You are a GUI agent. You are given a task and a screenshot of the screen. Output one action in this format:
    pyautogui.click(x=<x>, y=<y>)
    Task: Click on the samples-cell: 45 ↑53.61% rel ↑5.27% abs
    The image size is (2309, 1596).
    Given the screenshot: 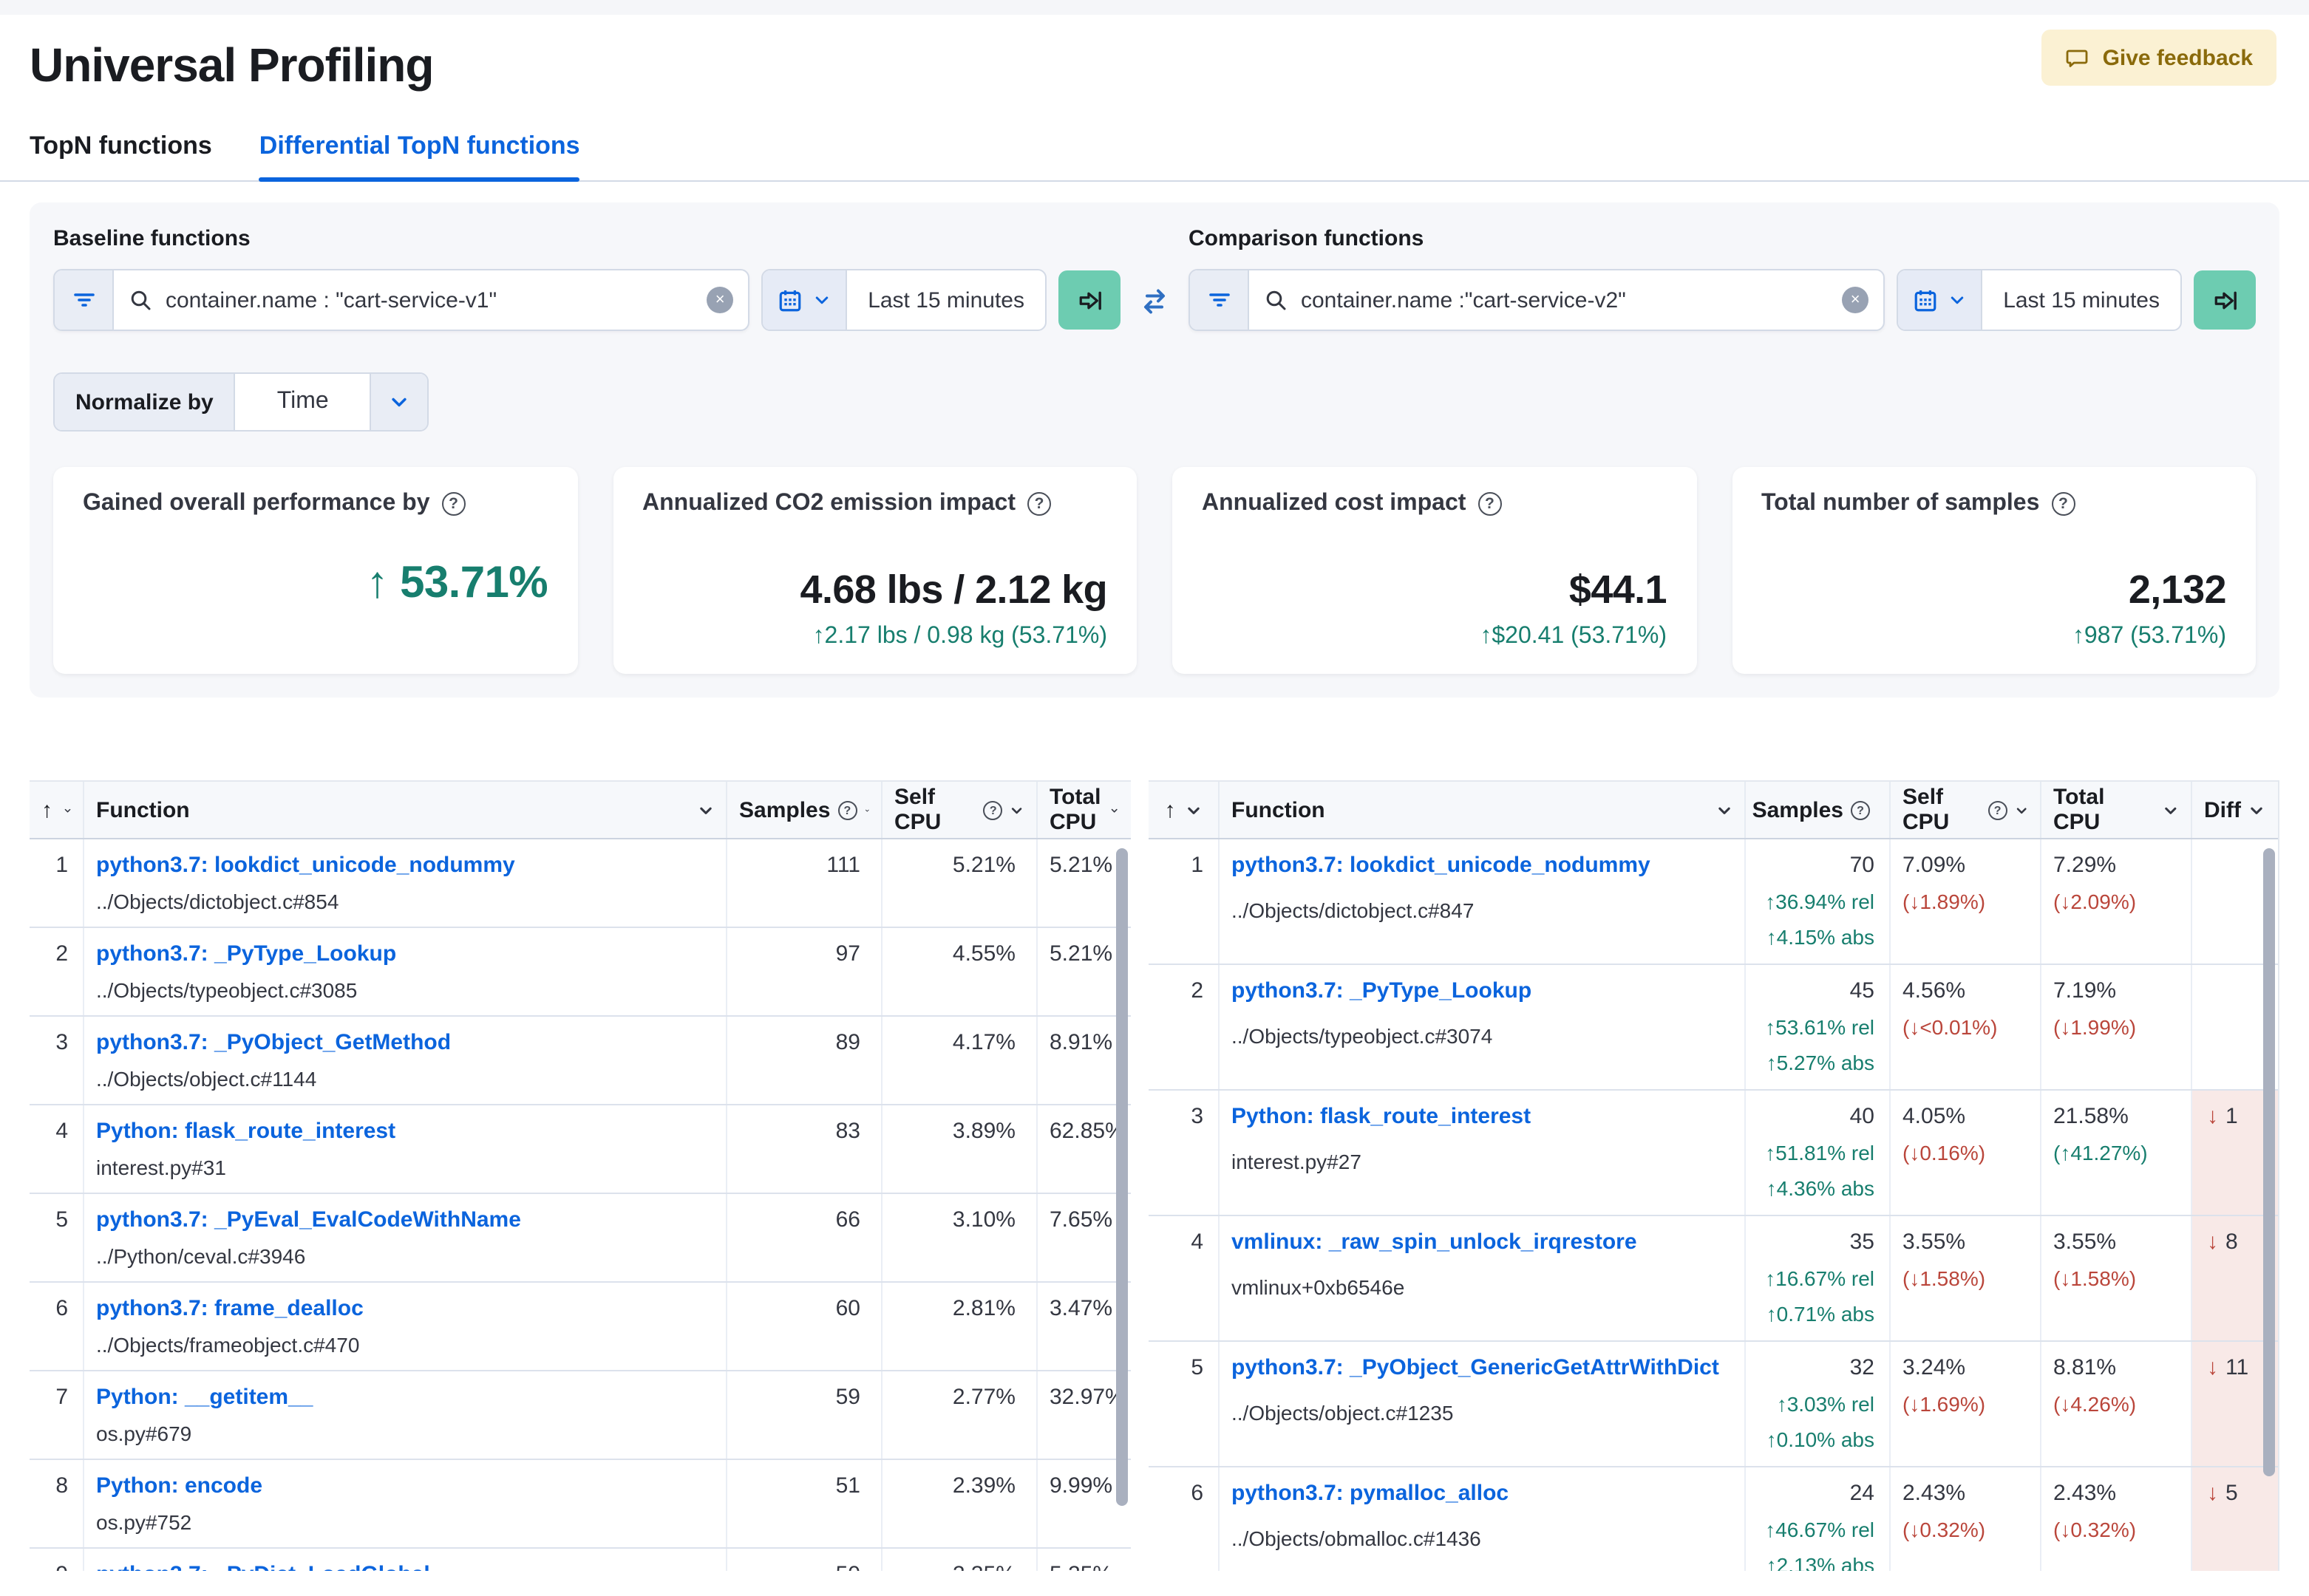 What is the action you would take?
    pyautogui.click(x=1818, y=1027)
    